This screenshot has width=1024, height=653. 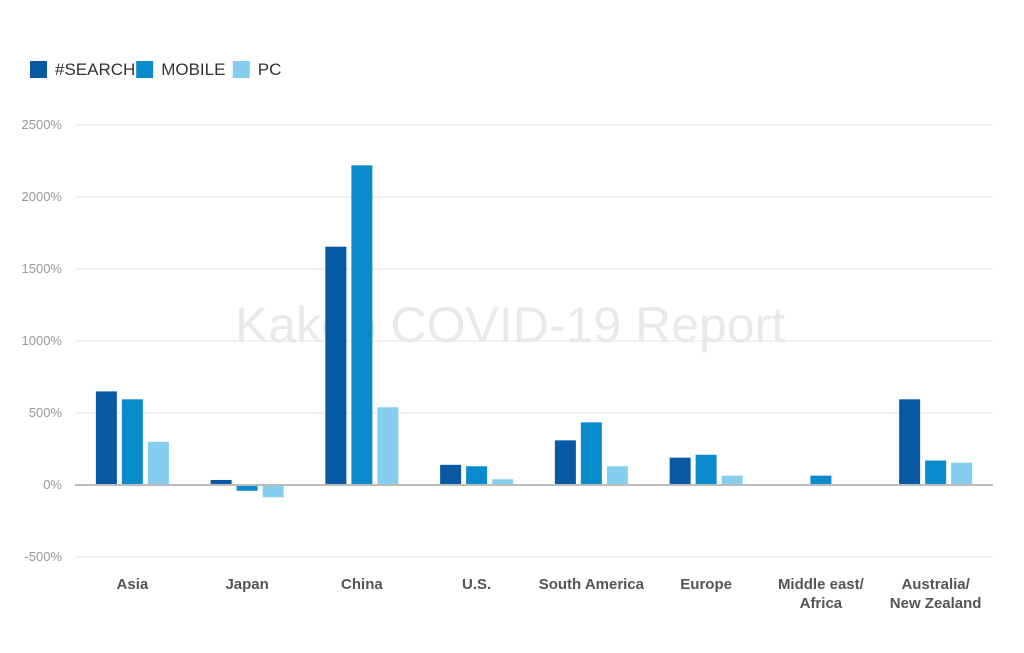 What do you see at coordinates (476, 584) in the screenshot?
I see `x-category-label: U.S.` at bounding box center [476, 584].